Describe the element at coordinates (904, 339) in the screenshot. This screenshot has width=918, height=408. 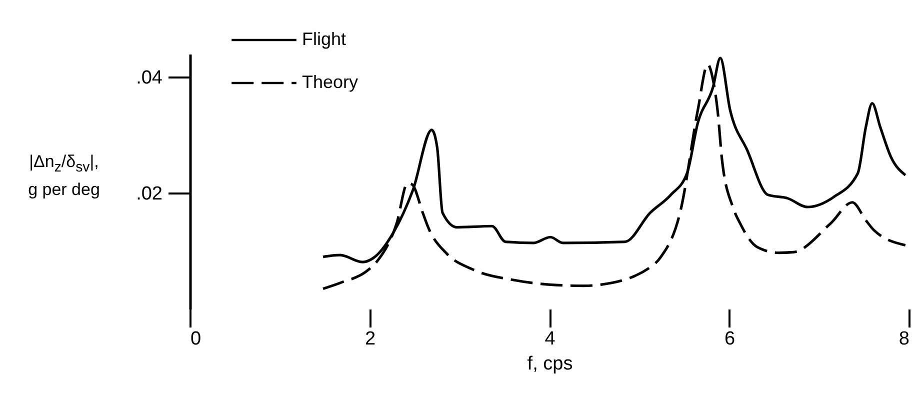
I see `x-tick-label: 8` at that location.